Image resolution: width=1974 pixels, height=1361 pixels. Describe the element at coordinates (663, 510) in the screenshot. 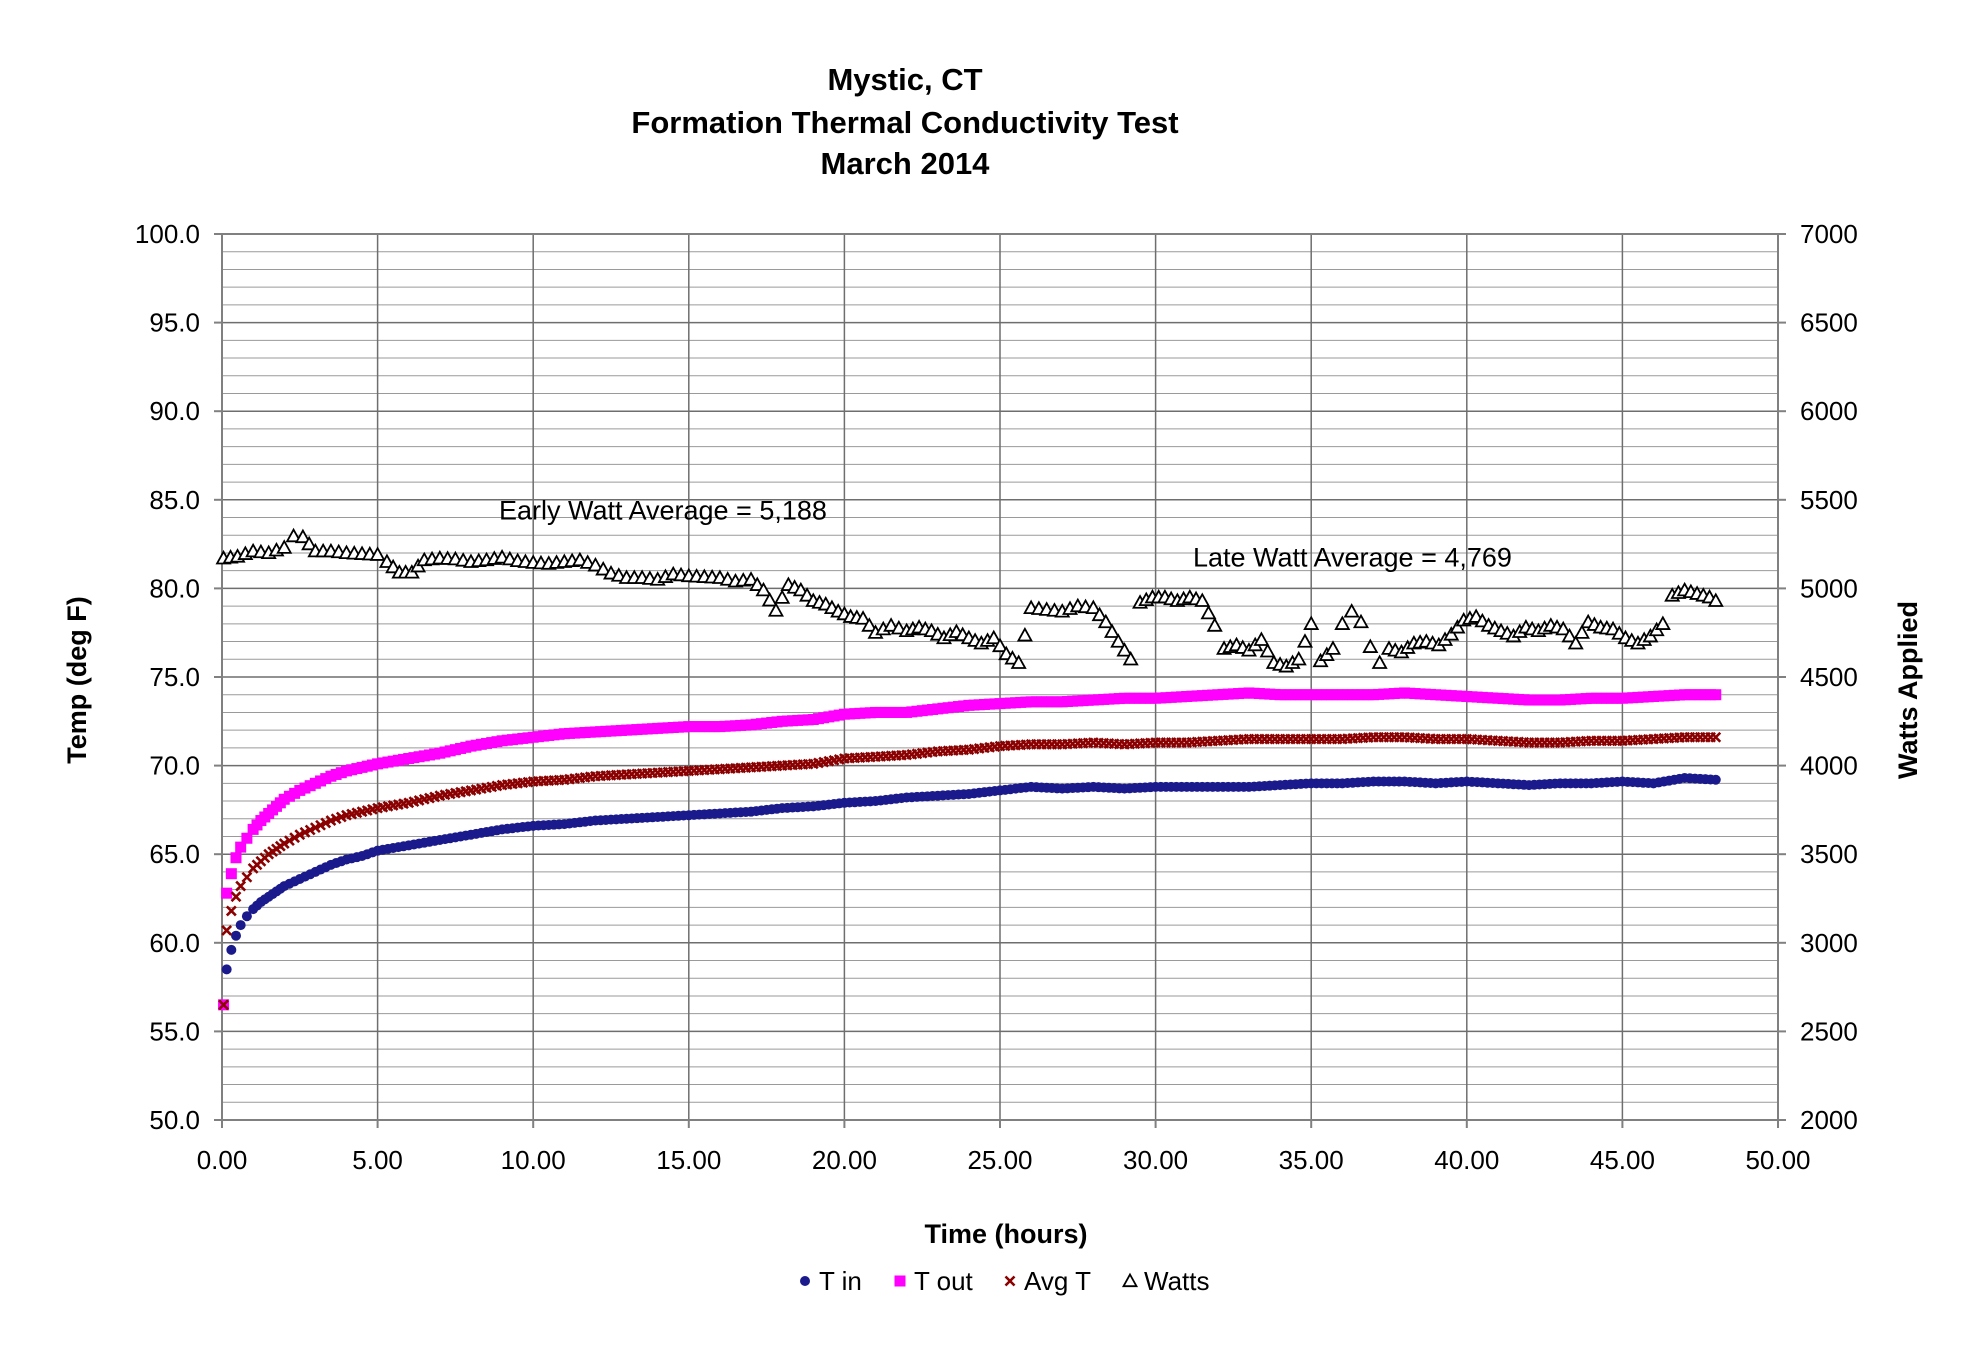

I see `annotation-early-watt-average: Early Watt Average = 5,188` at that location.